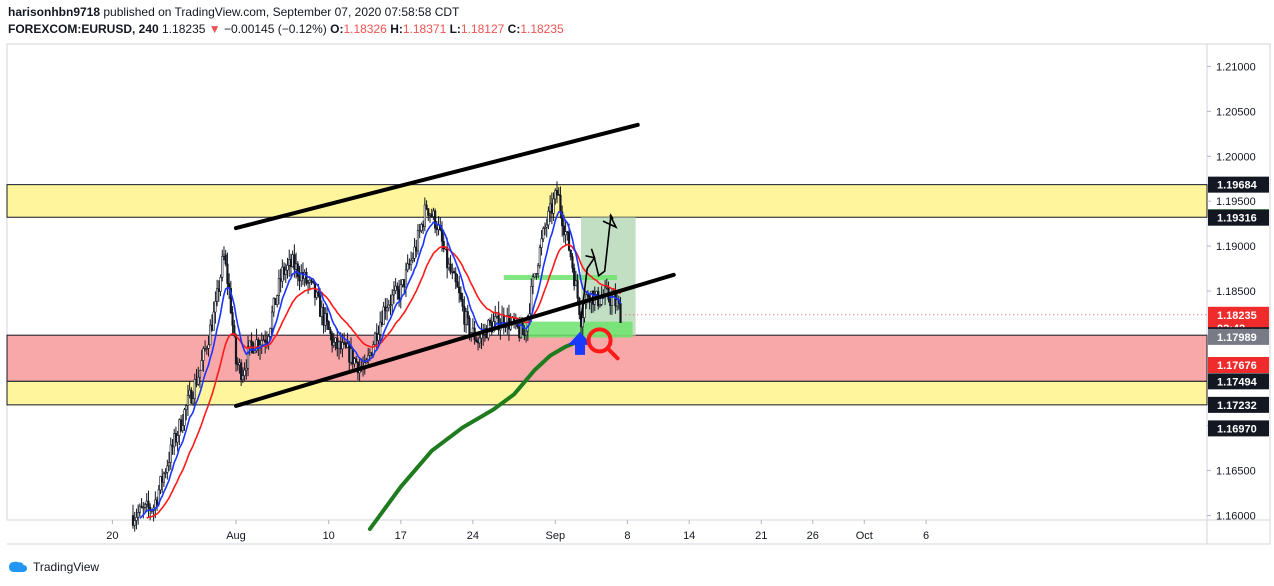 The height and width of the screenshot is (586, 1274). What do you see at coordinates (607, 358) in the screenshot?
I see `demand-zone` at bounding box center [607, 358].